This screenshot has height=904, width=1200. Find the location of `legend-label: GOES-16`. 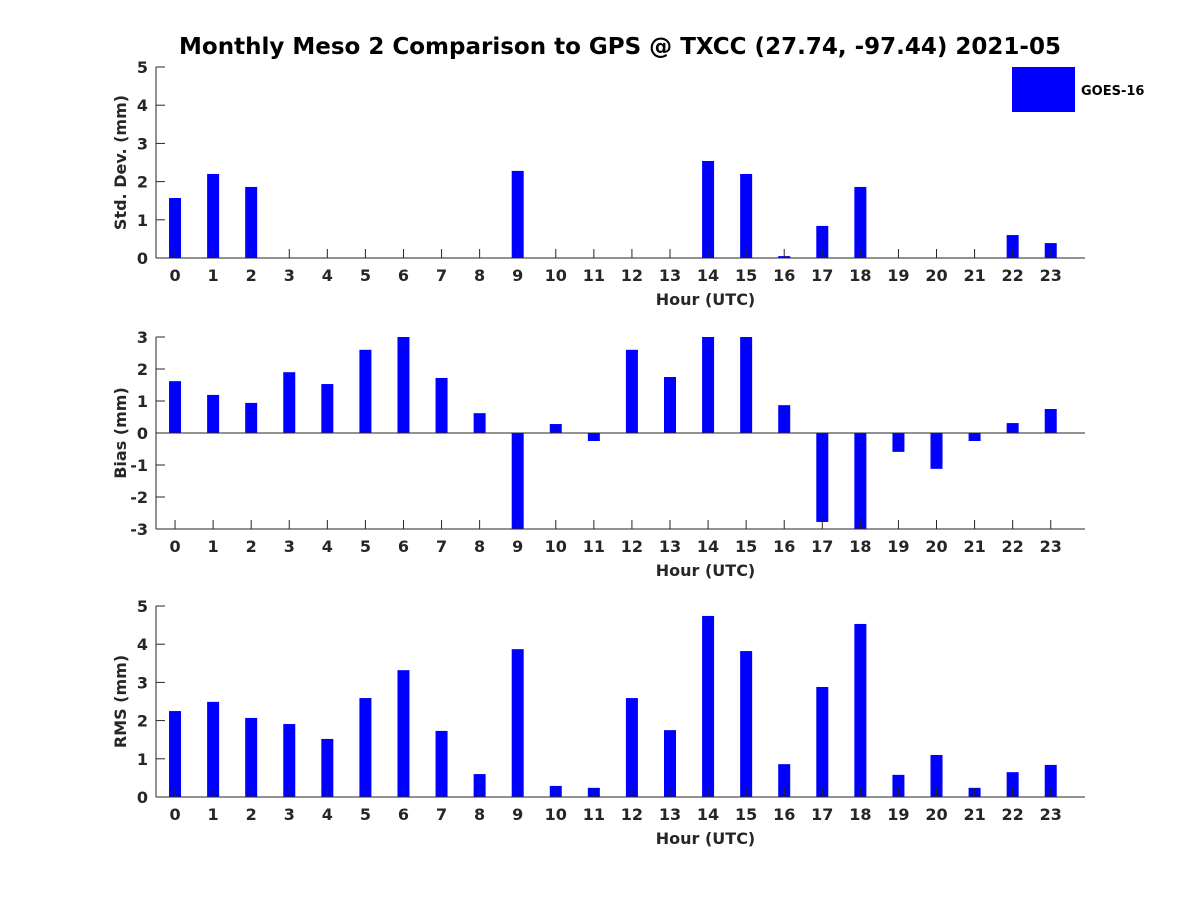

legend-label: GOES-16 is located at coordinates (1112, 91).